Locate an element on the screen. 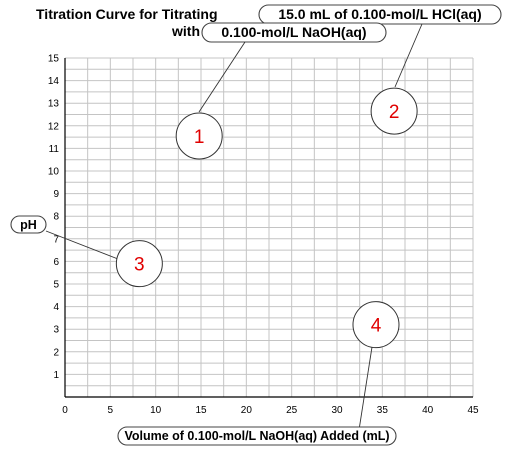  x-tick-label: 15 is located at coordinates (201, 410).